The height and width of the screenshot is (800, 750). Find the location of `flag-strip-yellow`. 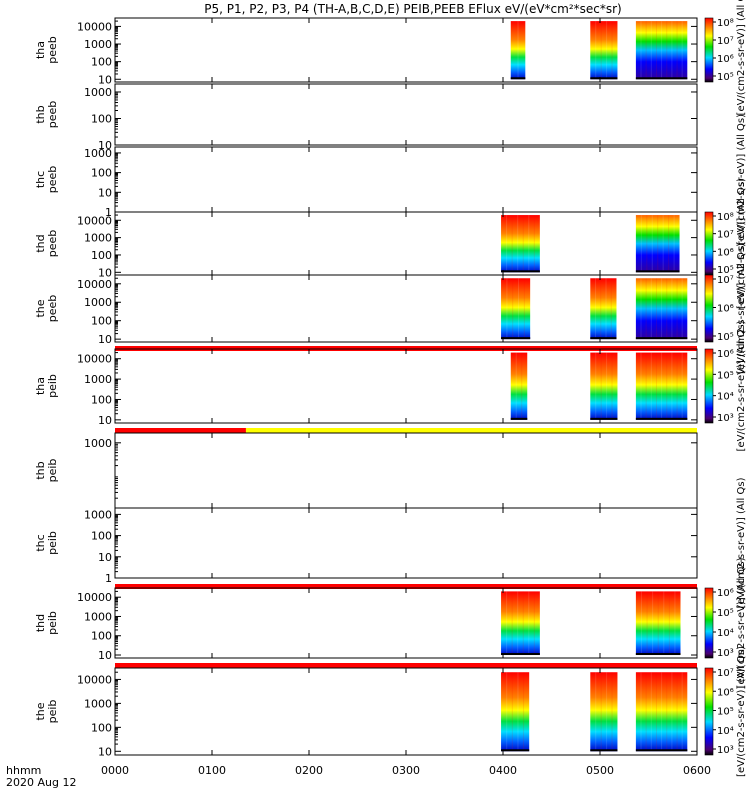

flag-strip-yellow is located at coordinates (471, 430).